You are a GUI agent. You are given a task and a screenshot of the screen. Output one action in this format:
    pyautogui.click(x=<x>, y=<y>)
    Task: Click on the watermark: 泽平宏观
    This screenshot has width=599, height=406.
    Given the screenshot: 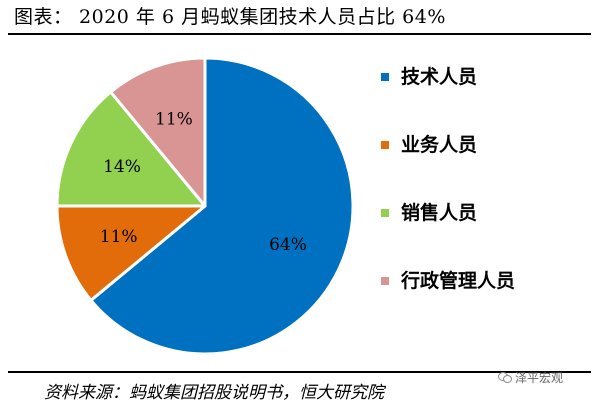 What is the action you would take?
    pyautogui.click(x=530, y=377)
    